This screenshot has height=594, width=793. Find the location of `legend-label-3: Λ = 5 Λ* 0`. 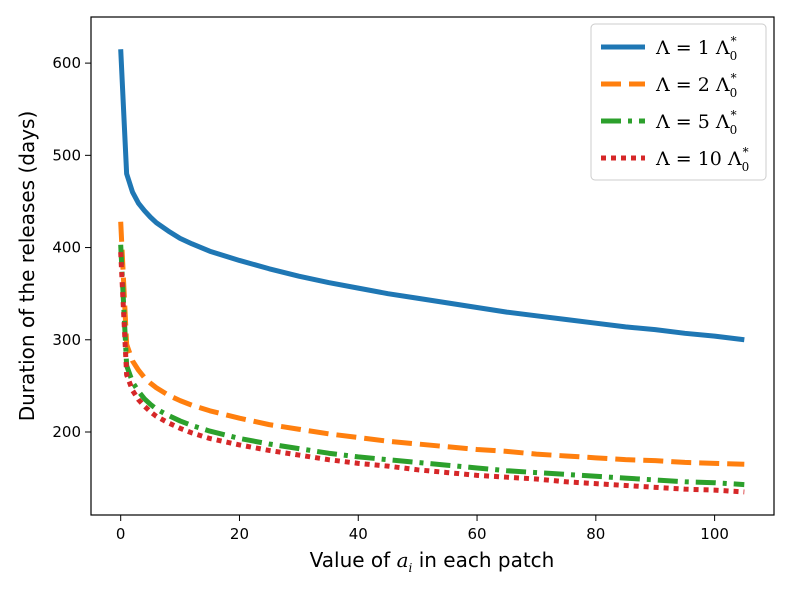

legend-label-3: Λ = 5 Λ* 0 is located at coordinates (696, 122).